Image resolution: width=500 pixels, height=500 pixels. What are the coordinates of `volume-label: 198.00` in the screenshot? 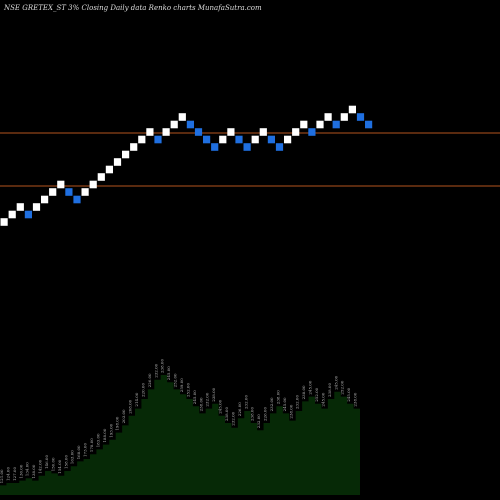 It's located at (117, 423).